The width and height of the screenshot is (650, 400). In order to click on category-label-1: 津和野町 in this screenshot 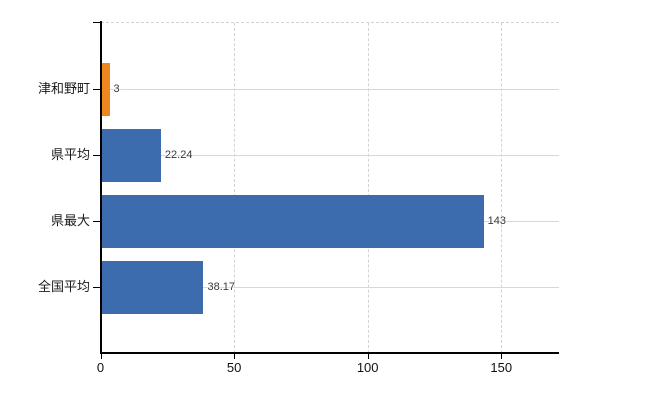, I will do `click(63, 88)`.